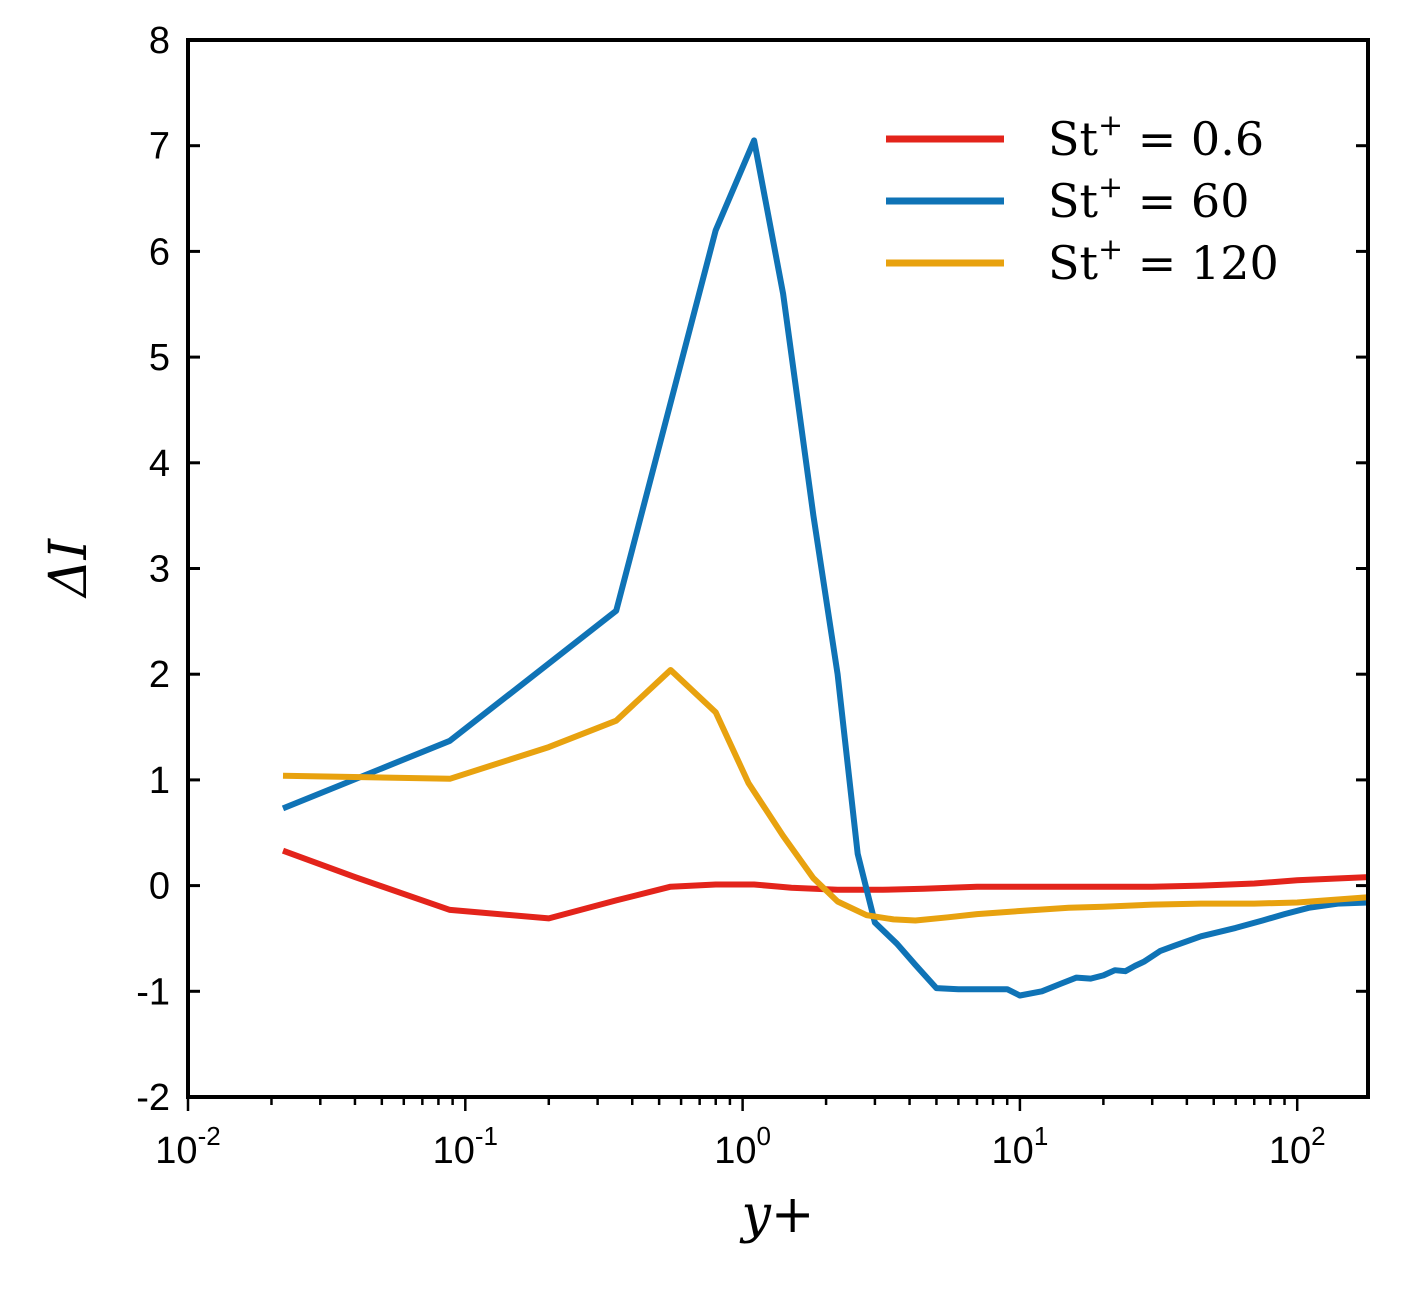 The width and height of the screenshot is (1406, 1291). I want to click on y-tick-label: 7, so click(159, 147).